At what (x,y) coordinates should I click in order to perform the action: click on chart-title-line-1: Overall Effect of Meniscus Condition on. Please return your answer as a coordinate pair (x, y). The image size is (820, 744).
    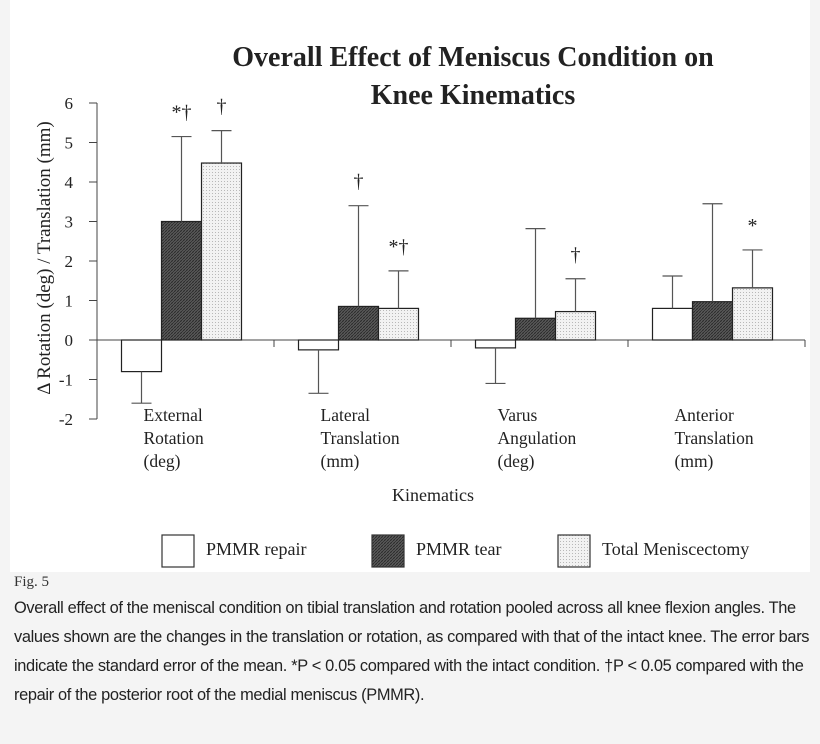
    Looking at the image, I should click on (473, 57).